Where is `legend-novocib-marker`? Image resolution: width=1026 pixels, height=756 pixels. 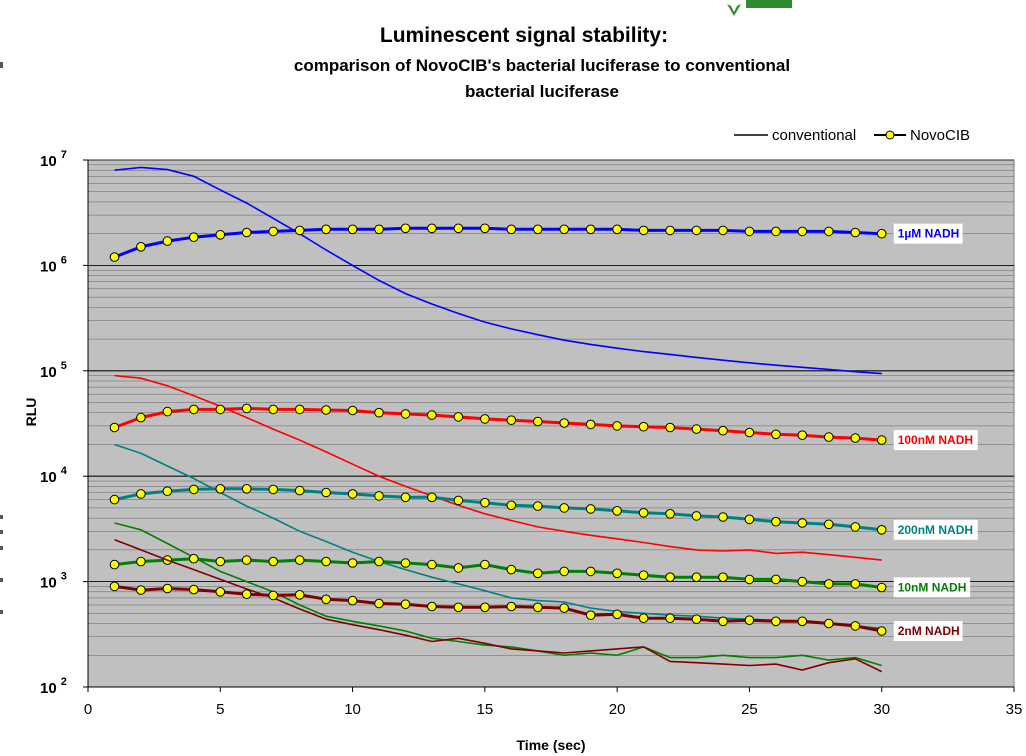 legend-novocib-marker is located at coordinates (890, 135).